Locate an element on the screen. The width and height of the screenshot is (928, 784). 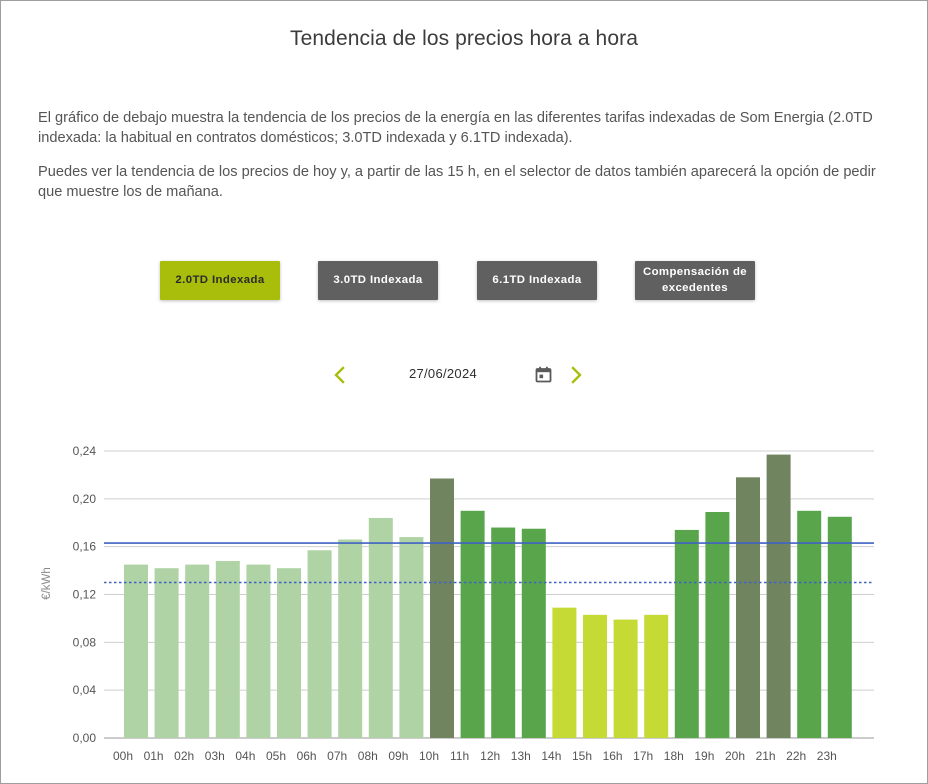
x-tick-label: 00h is located at coordinates (123, 756).